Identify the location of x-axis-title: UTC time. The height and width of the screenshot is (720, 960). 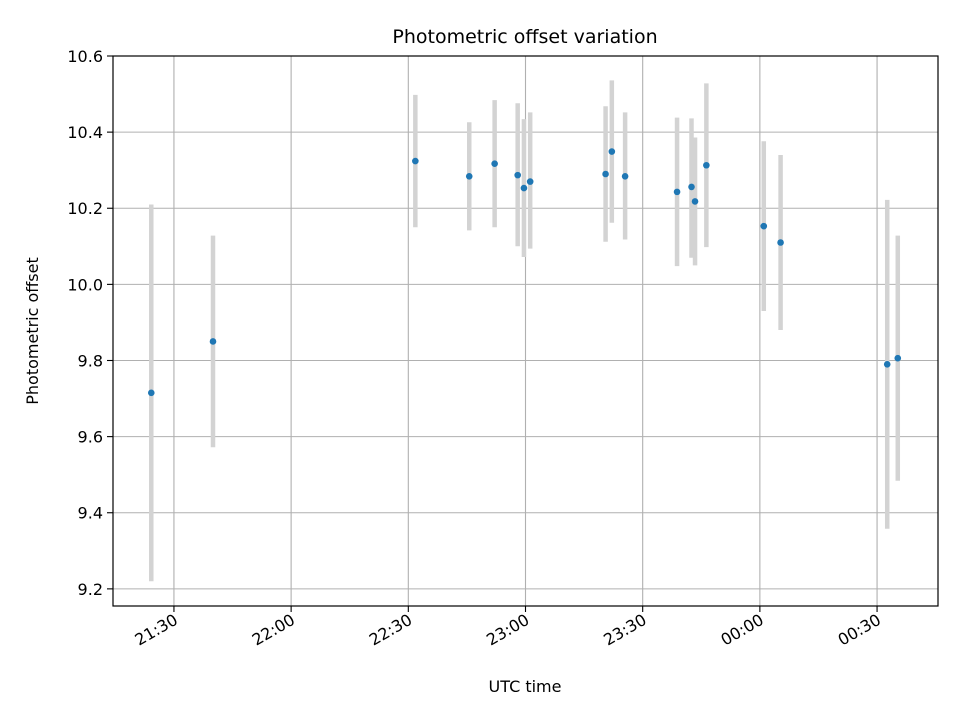
(525, 686).